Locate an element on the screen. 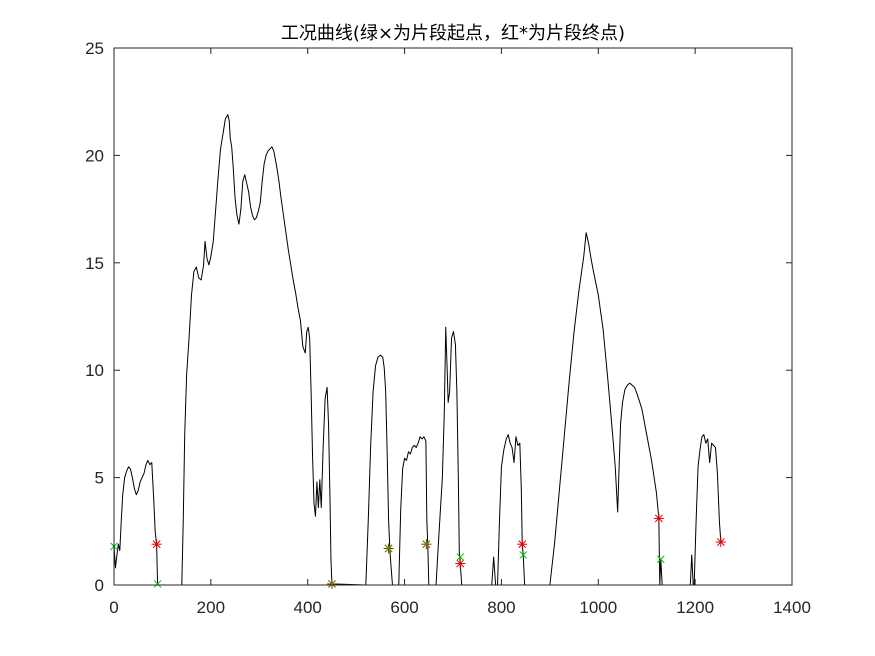 The image size is (875, 656). y-tick-label: 15 is located at coordinates (94, 263).